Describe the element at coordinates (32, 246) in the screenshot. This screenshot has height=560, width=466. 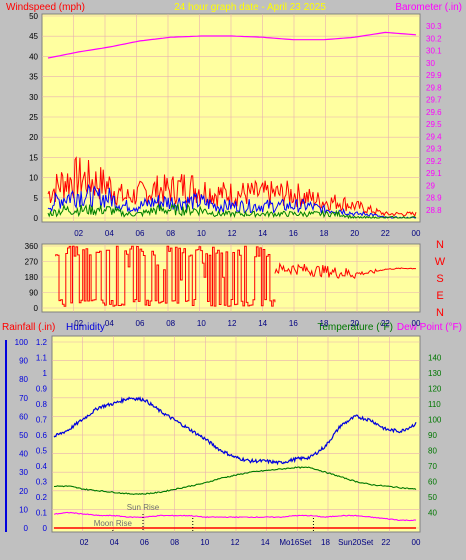
I see `direction-tick-label: 360` at that location.